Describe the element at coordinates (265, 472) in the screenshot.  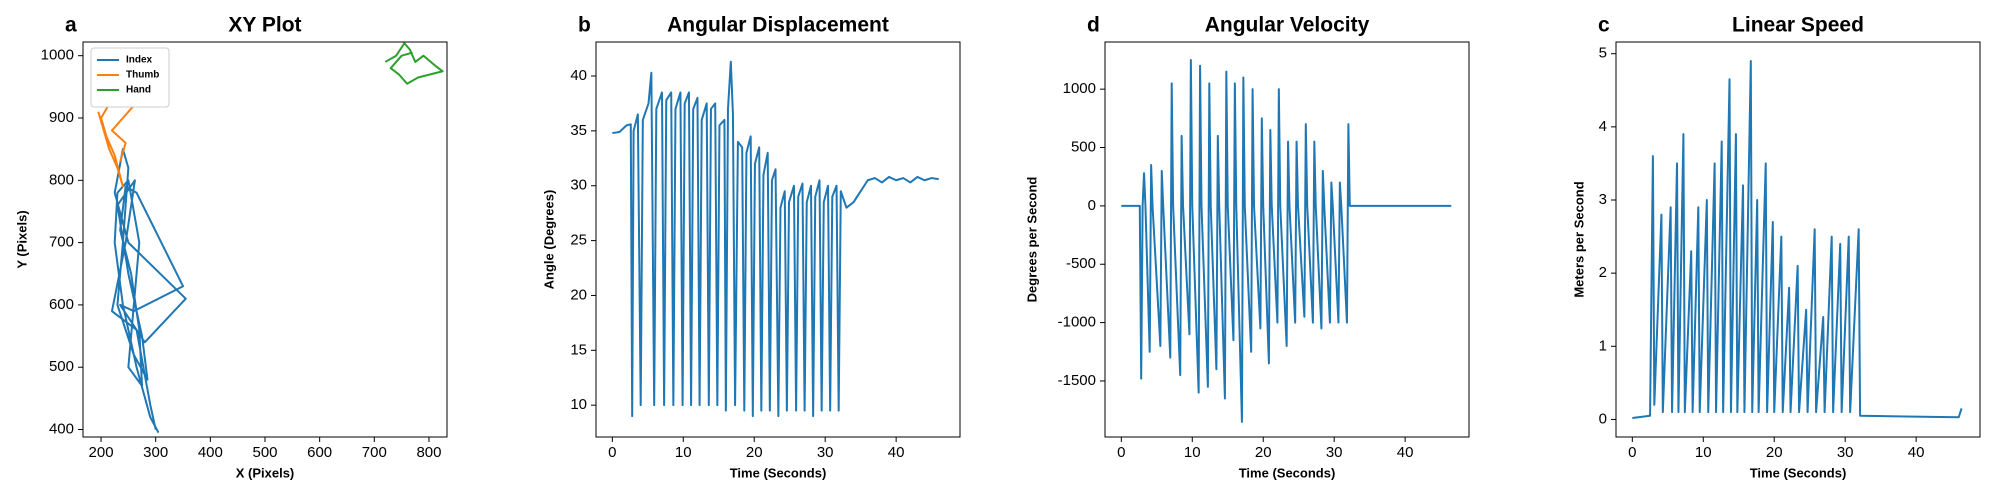
I see `x-axis-label: X (Pixels)` at that location.